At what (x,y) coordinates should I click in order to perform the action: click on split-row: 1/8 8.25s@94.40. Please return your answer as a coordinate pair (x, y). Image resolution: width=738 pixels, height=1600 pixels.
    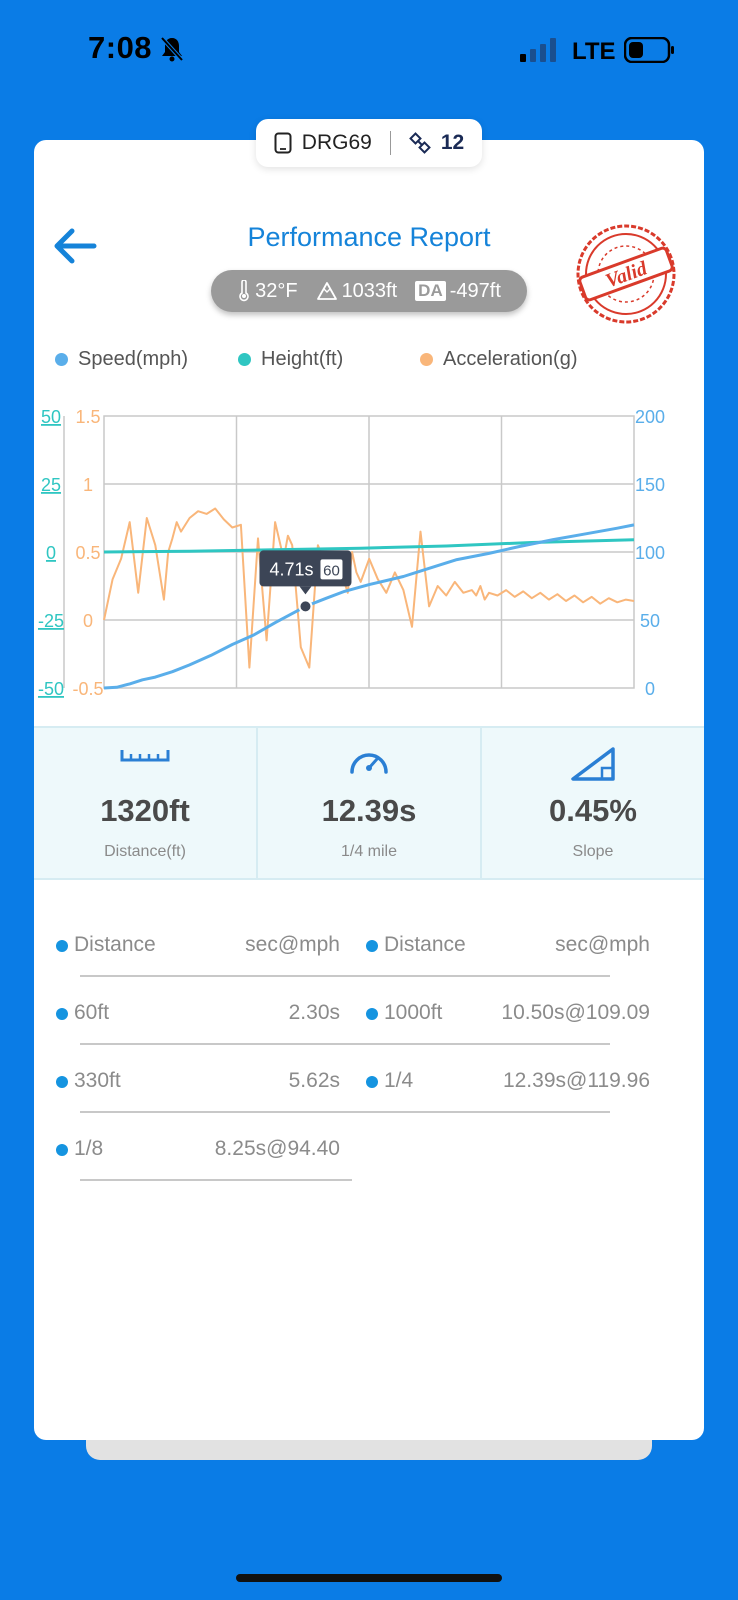
    Looking at the image, I should click on (198, 1157).